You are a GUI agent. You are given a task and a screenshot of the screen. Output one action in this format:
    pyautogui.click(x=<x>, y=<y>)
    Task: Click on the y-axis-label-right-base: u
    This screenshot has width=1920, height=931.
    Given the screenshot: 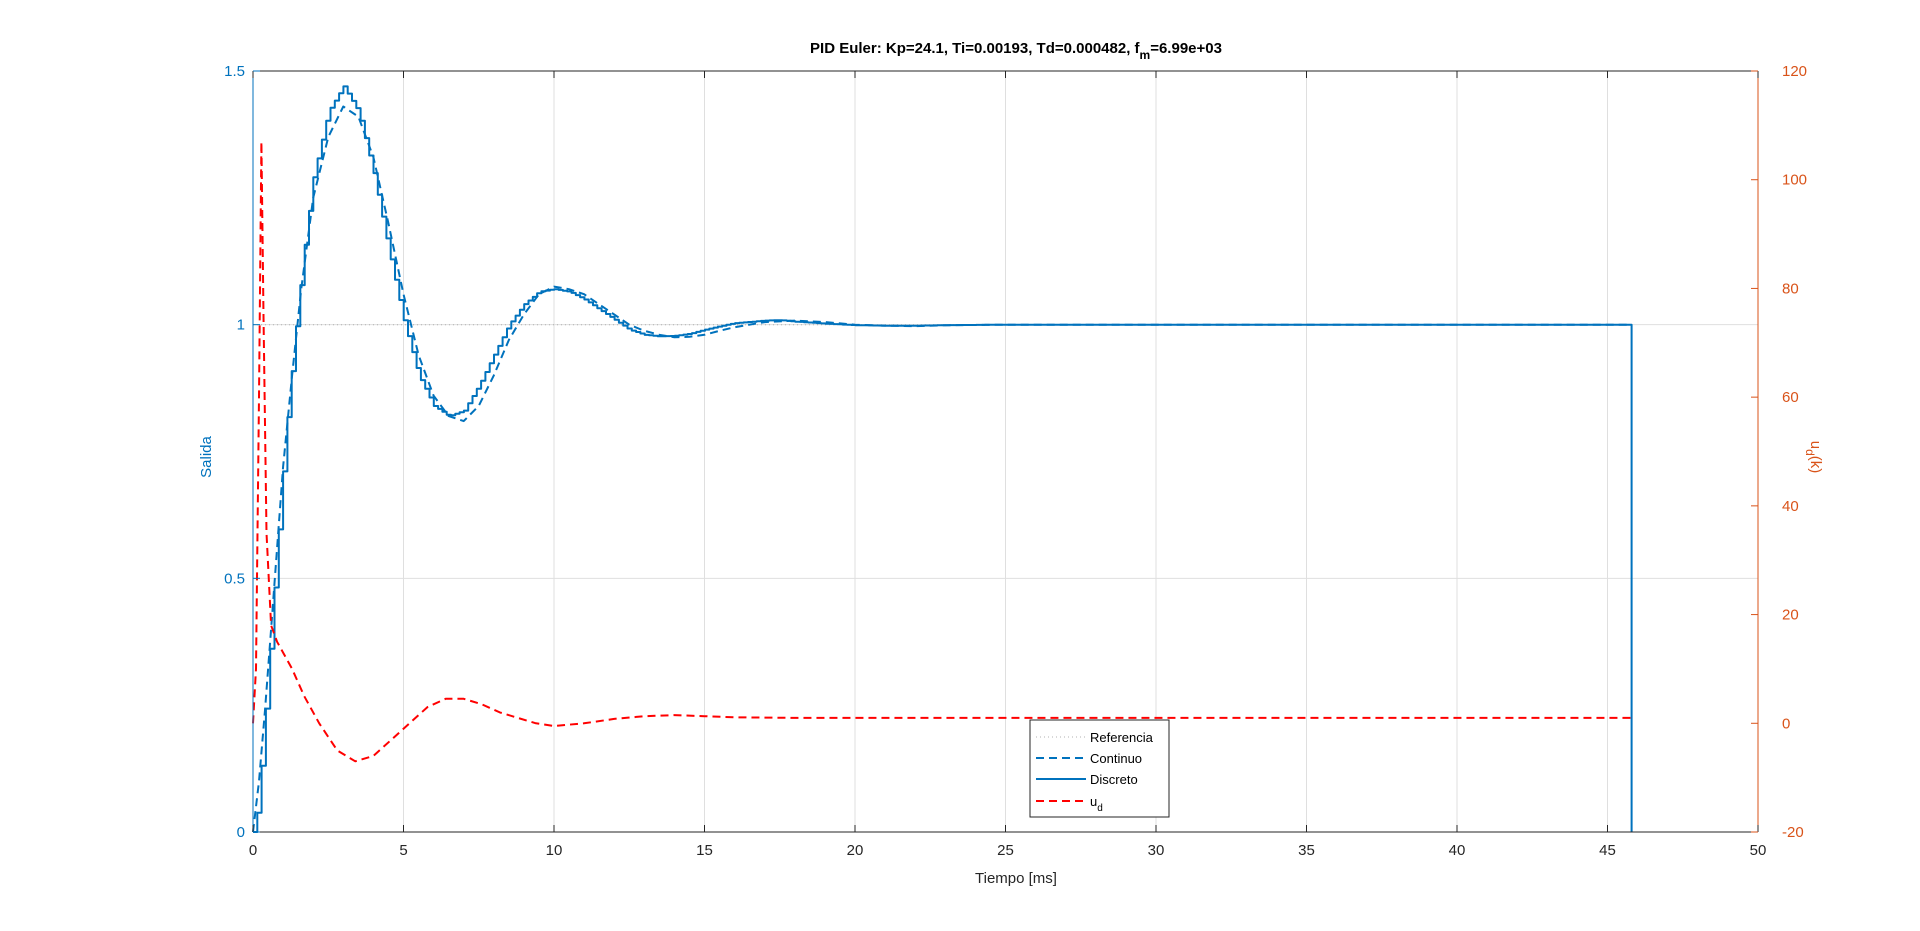 What is the action you would take?
    pyautogui.click(x=1815, y=445)
    